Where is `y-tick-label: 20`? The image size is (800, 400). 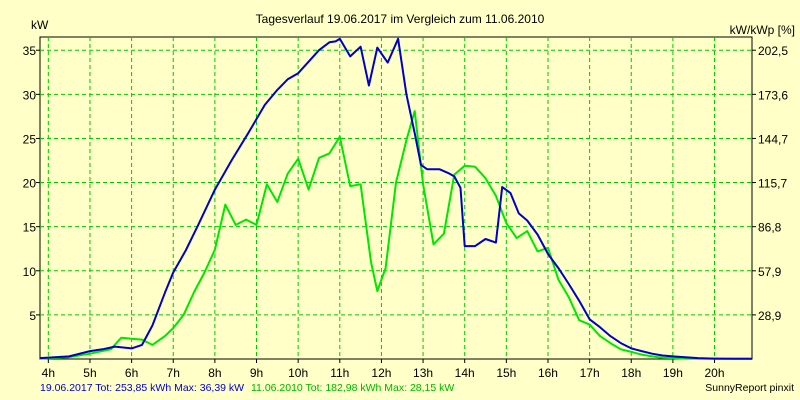
y-tick-label: 20 is located at coordinates (30, 184).